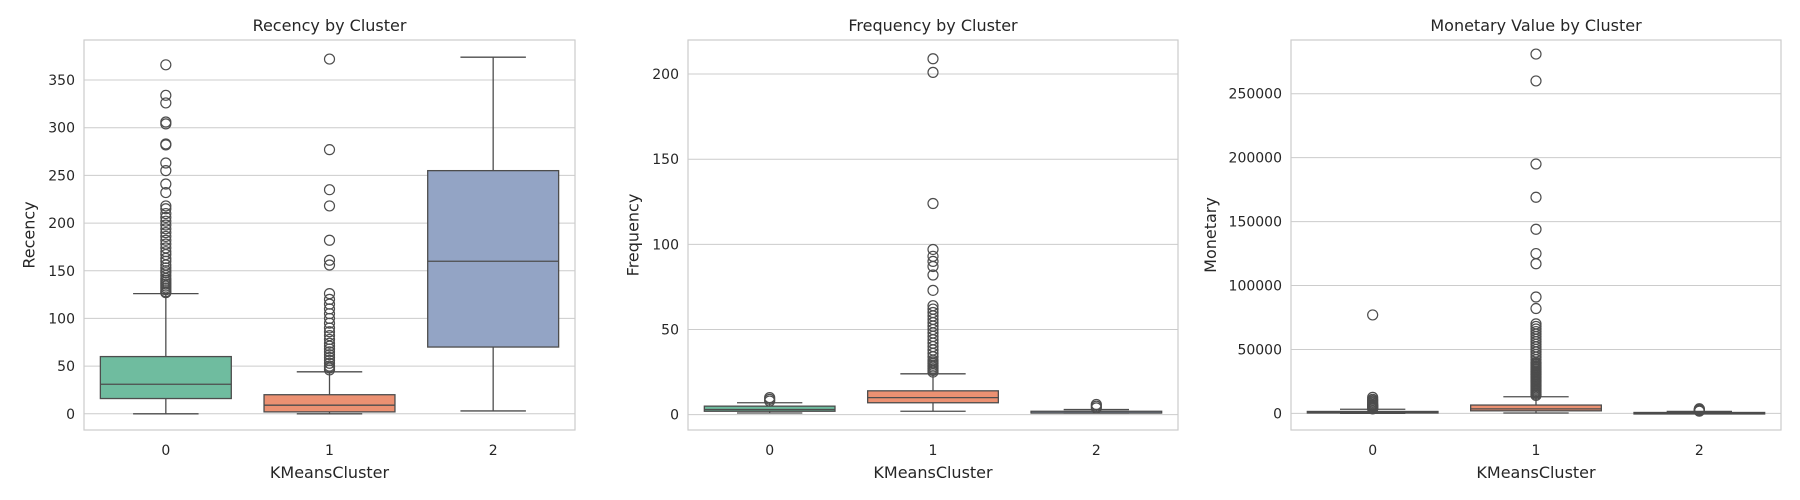  What do you see at coordinates (933, 25) in the screenshot?
I see `chart-title: Frequency by Cluster` at bounding box center [933, 25].